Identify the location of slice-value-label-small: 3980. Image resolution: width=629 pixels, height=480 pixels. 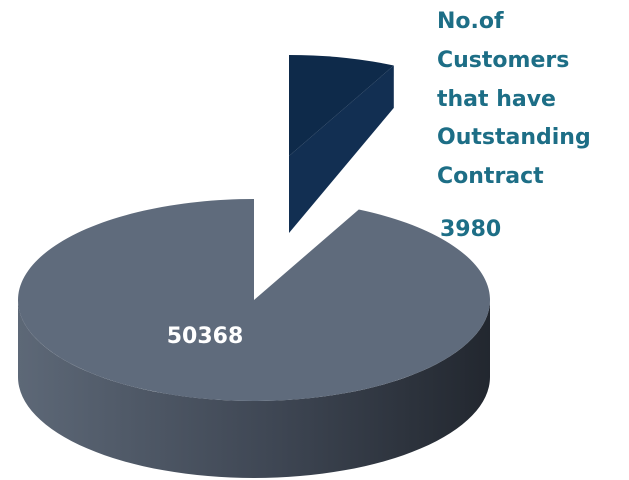
(470, 229).